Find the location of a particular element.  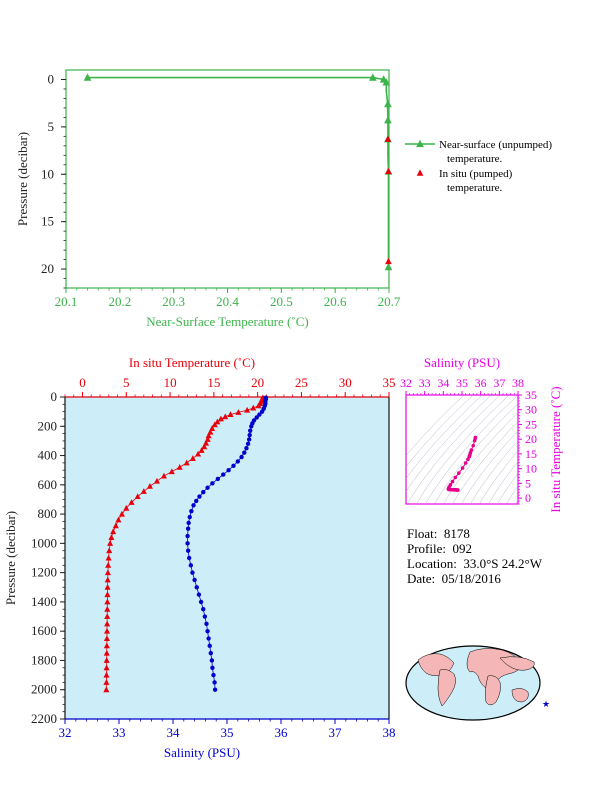

ts-temp-tick-label: 35 is located at coordinates (531, 395).